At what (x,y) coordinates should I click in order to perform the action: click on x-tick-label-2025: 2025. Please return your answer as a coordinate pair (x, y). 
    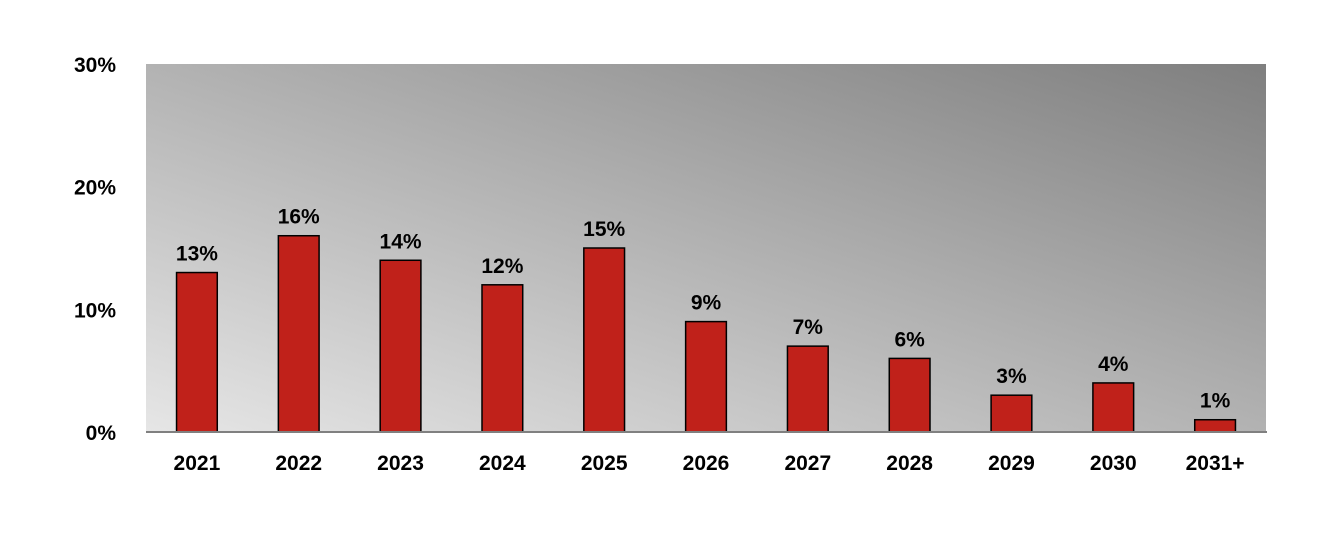
    Looking at the image, I should click on (604, 463).